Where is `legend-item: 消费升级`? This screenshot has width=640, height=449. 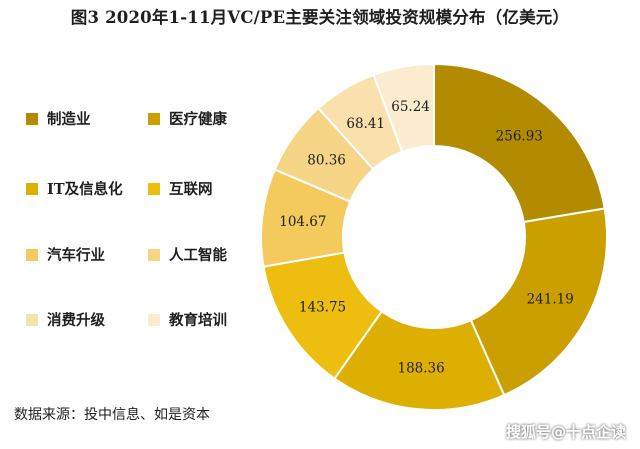
legend-item: 消费升级 is located at coordinates (65, 319).